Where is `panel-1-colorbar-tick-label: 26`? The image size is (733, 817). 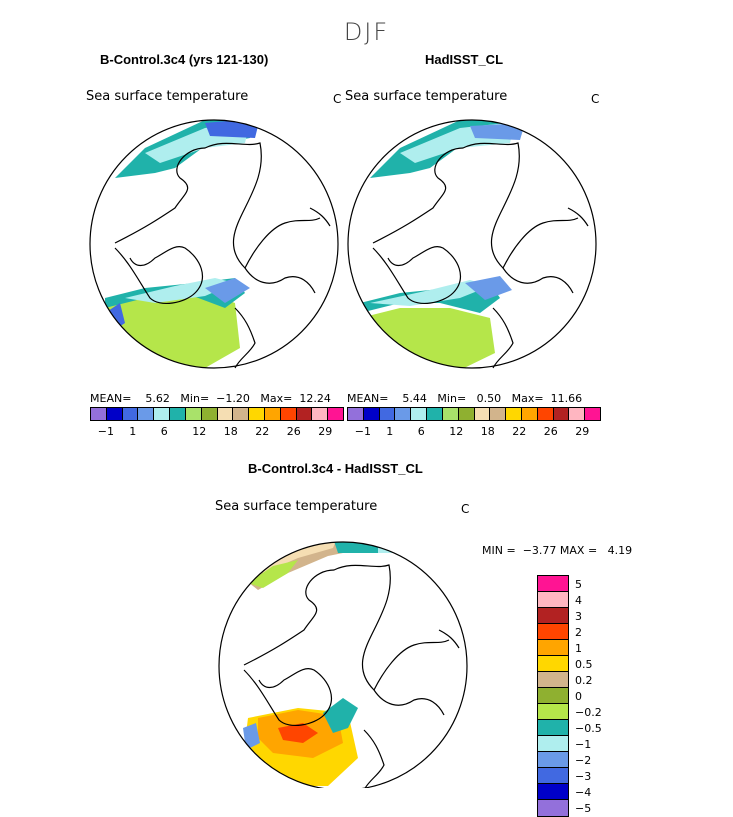
panel-1-colorbar-tick-label: 26 is located at coordinates (293, 431).